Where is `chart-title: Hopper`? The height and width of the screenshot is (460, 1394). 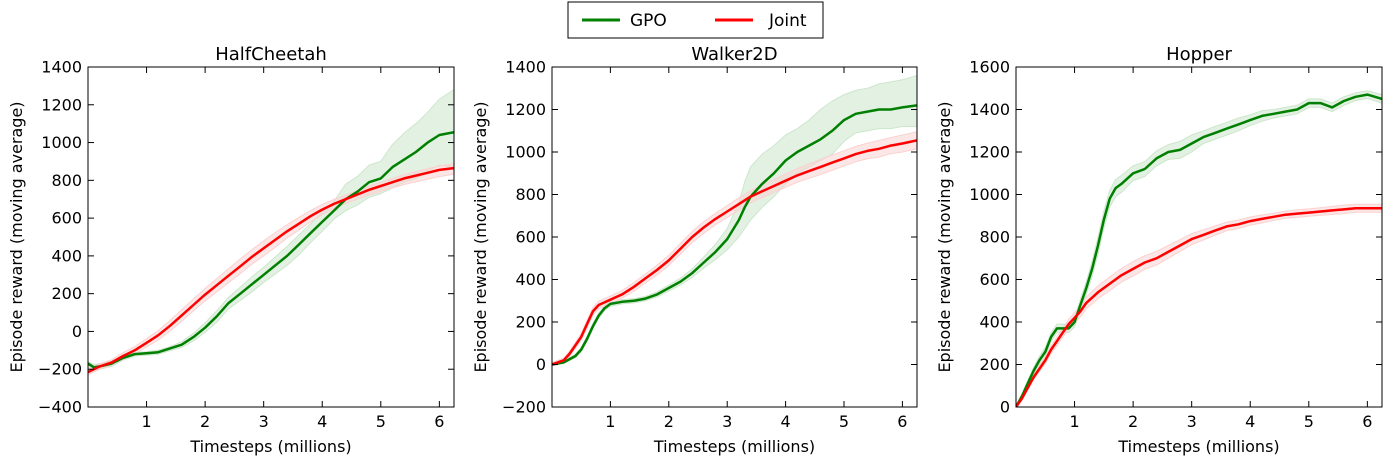 chart-title: Hopper is located at coordinates (1199, 54).